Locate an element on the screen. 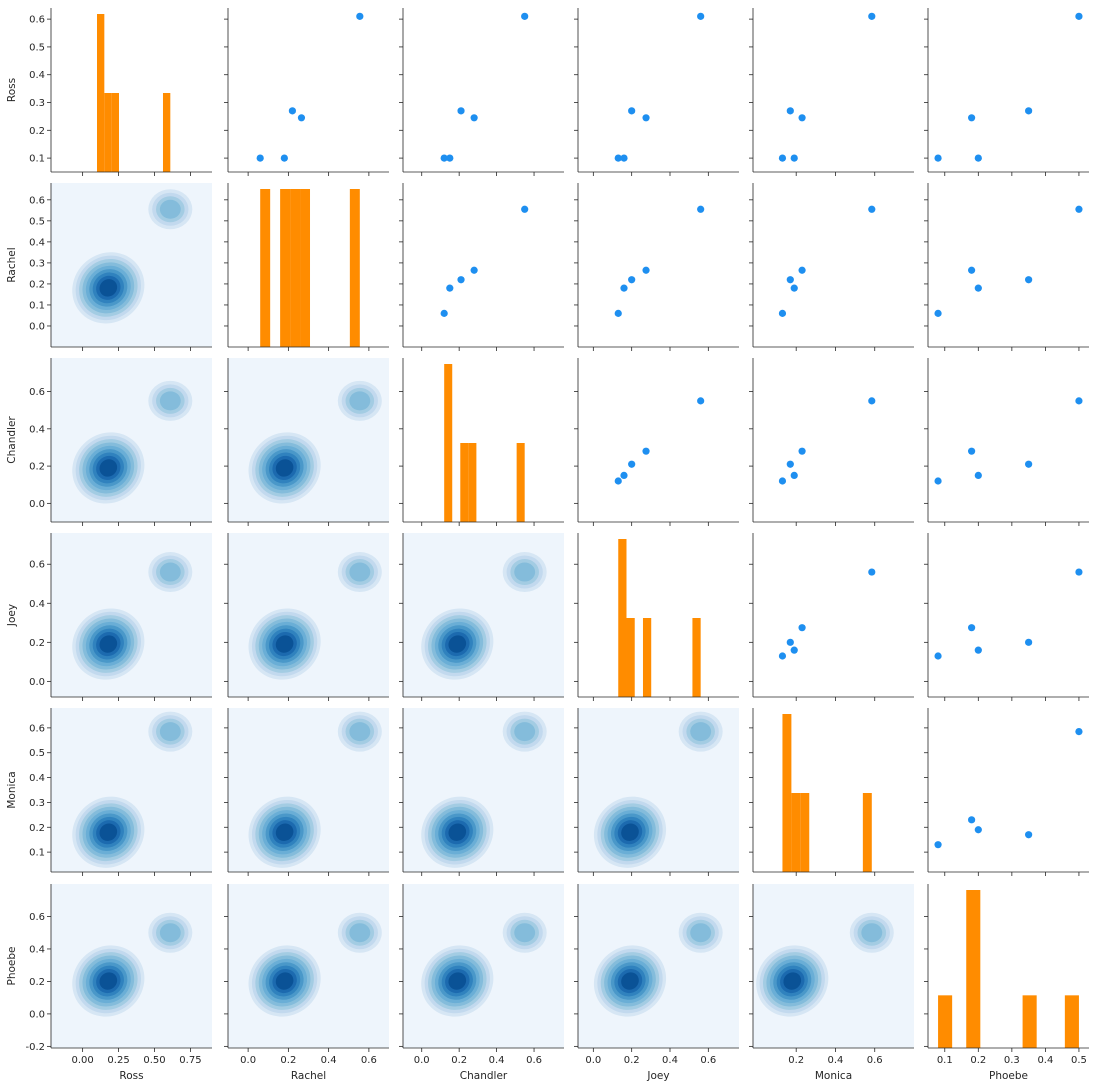 The width and height of the screenshot is (1094, 1090). panel-monica-vs-joey is located at coordinates (656, 792).